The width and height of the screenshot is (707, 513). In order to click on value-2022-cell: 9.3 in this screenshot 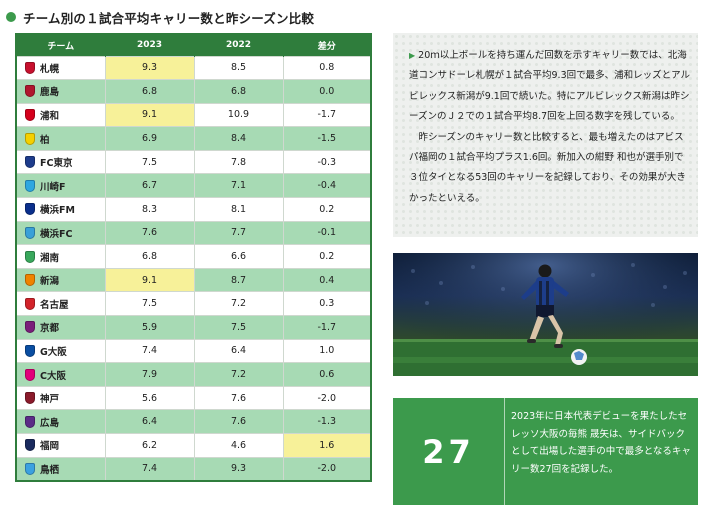, I will do `click(238, 468)`.